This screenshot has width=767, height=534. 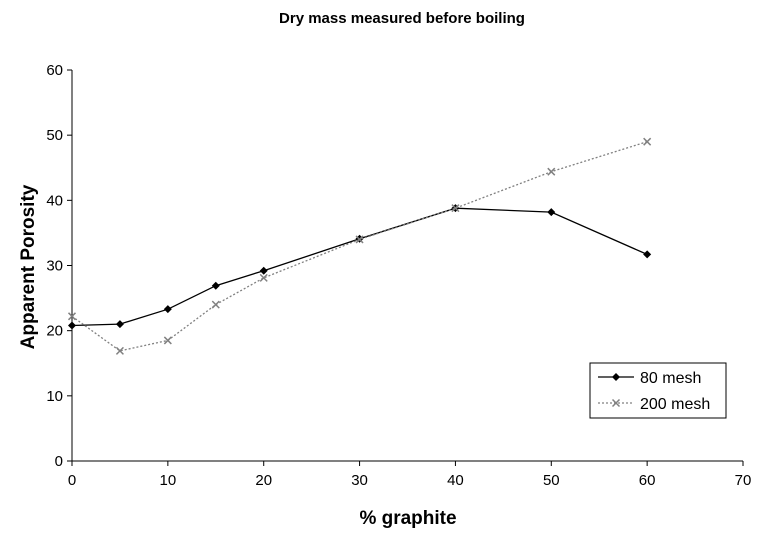 I want to click on y-tick-label: 0, so click(x=59, y=461).